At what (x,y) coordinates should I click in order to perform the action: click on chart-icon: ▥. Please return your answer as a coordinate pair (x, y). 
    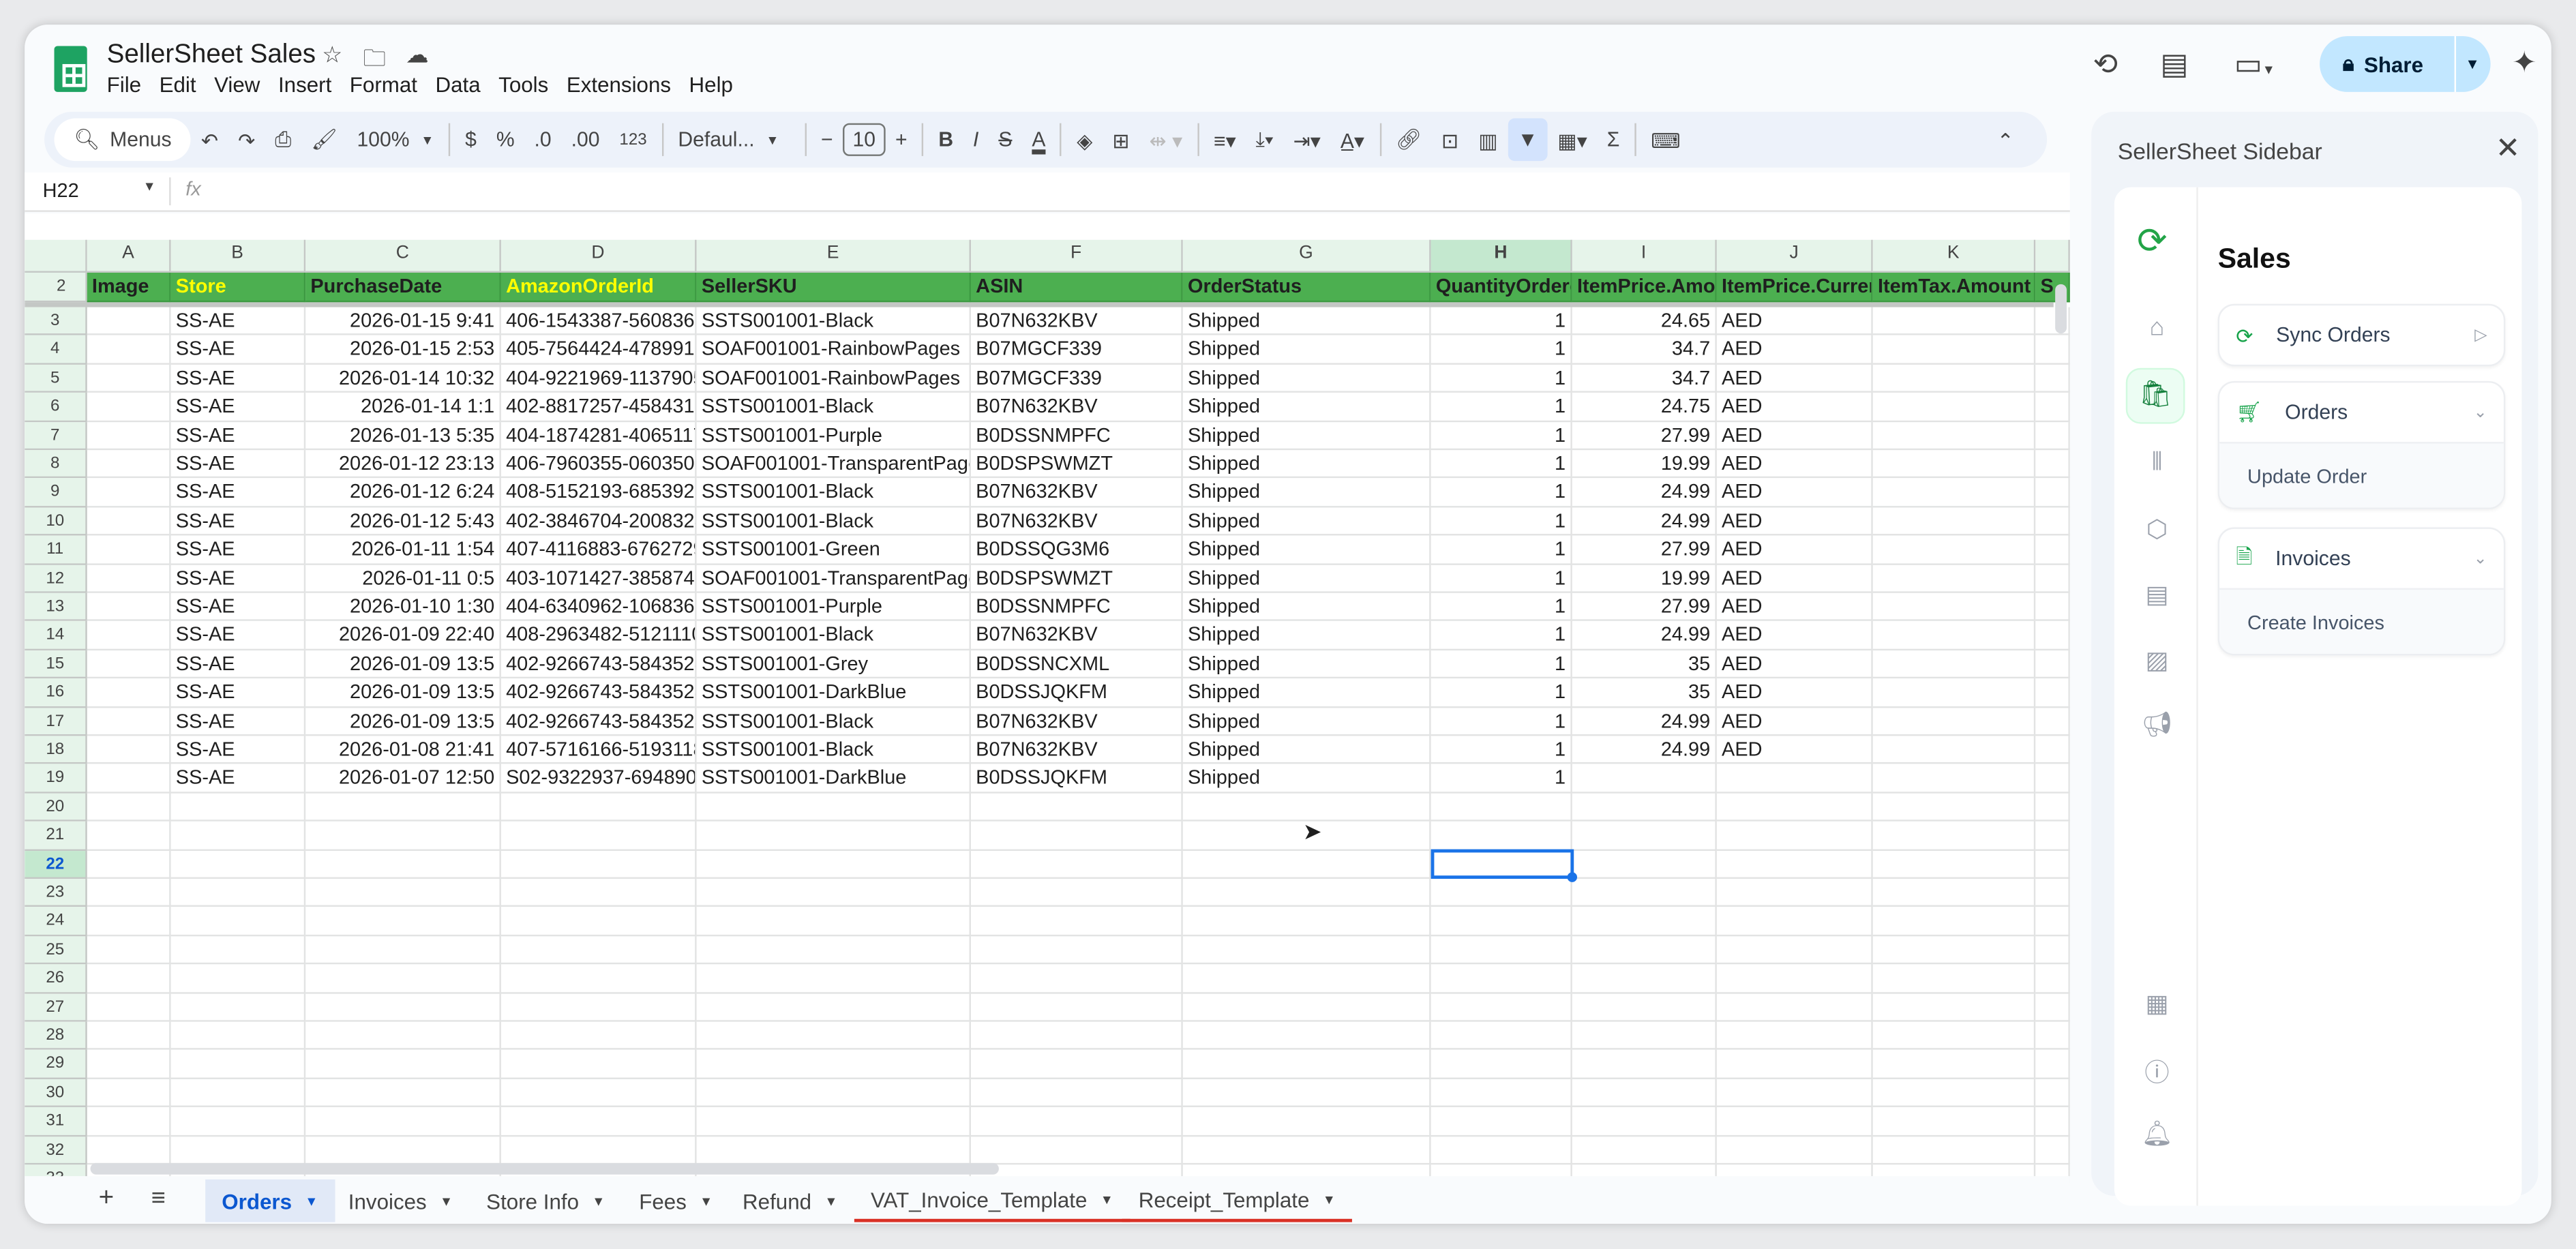
    Looking at the image, I should click on (1488, 140).